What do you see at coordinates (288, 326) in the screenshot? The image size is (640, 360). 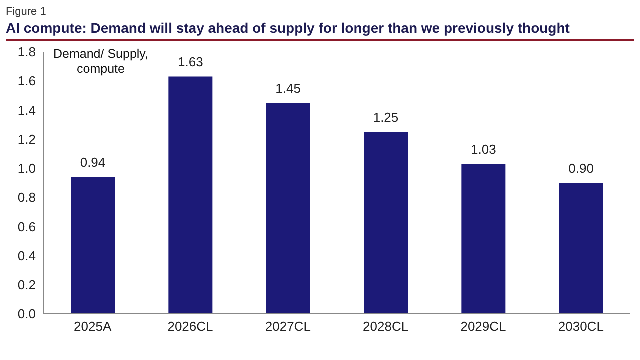 I see `x-tick-label: 2027CL` at bounding box center [288, 326].